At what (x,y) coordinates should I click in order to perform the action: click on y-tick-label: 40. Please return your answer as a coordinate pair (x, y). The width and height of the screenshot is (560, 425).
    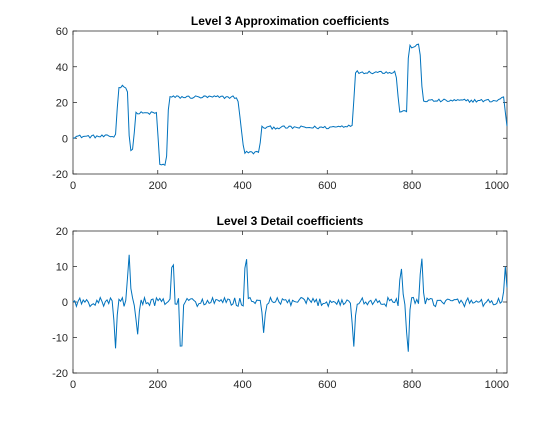
    Looking at the image, I should click on (62, 68).